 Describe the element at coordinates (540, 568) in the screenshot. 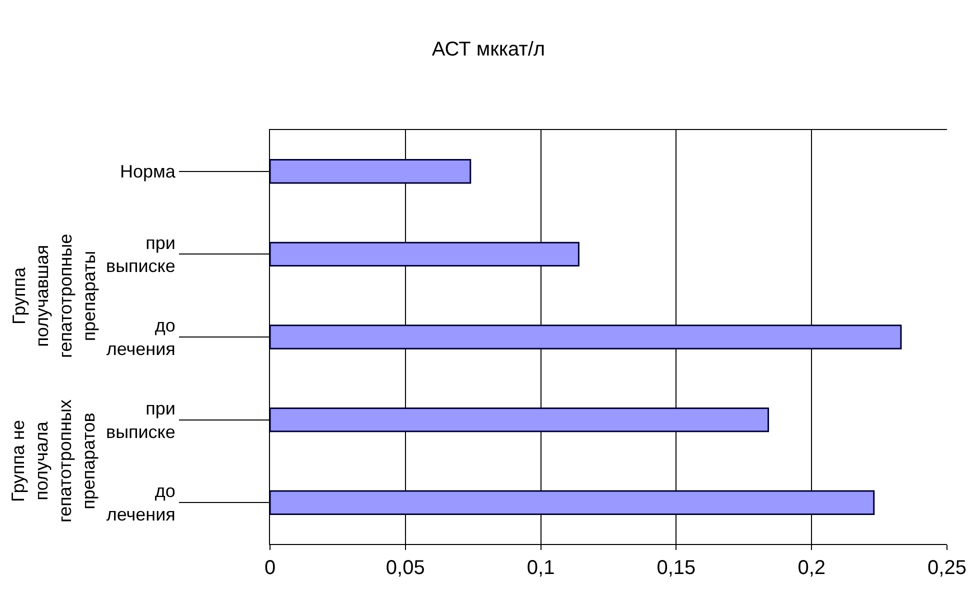

I see `x-tick-label: 0,1` at that location.